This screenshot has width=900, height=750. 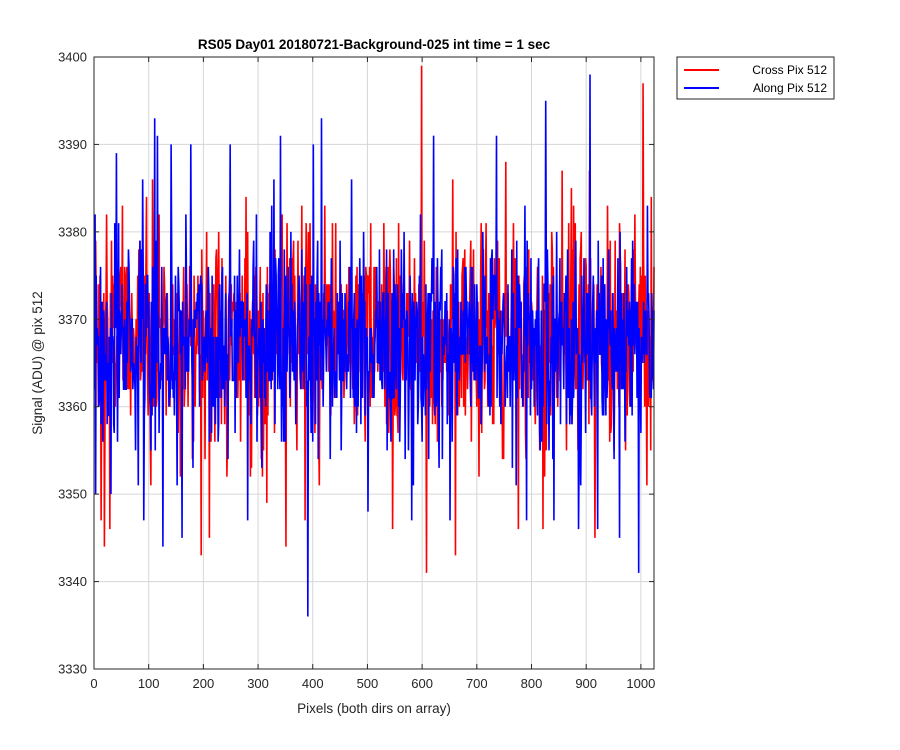 What do you see at coordinates (72, 581) in the screenshot?
I see `y-tick-label: 3340` at bounding box center [72, 581].